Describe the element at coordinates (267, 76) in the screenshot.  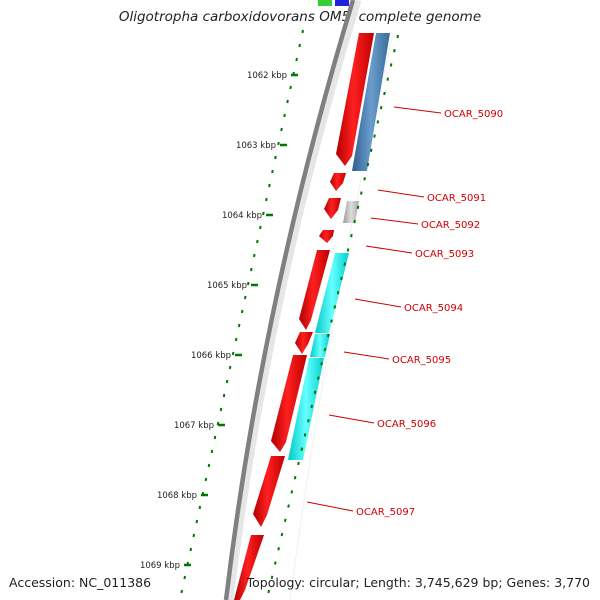
I see `tick-label: 1062 kbp` at that location.